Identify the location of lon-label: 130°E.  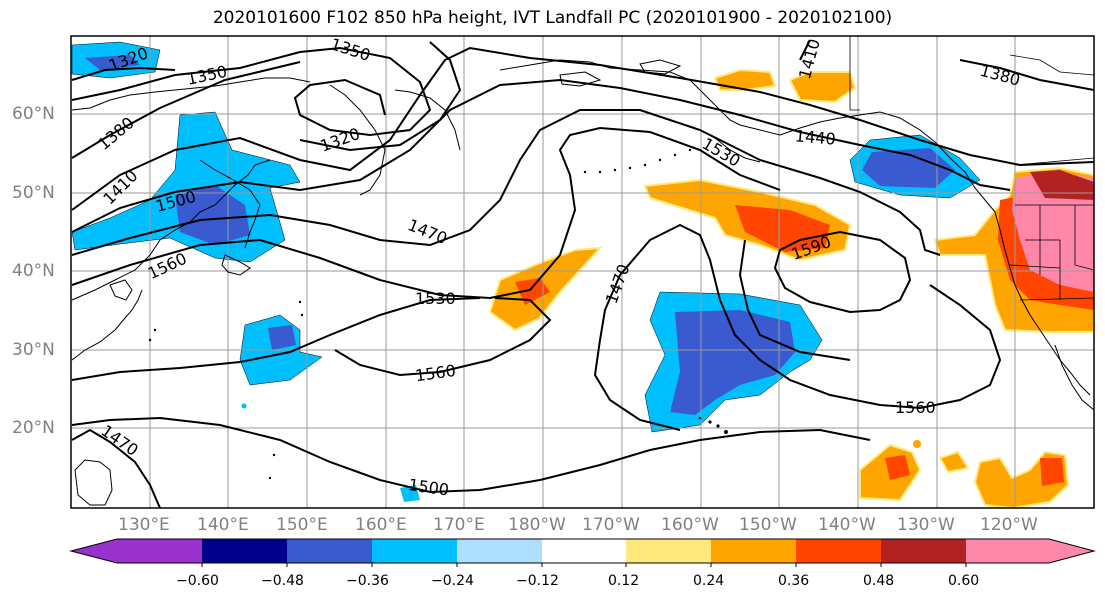
(144, 525).